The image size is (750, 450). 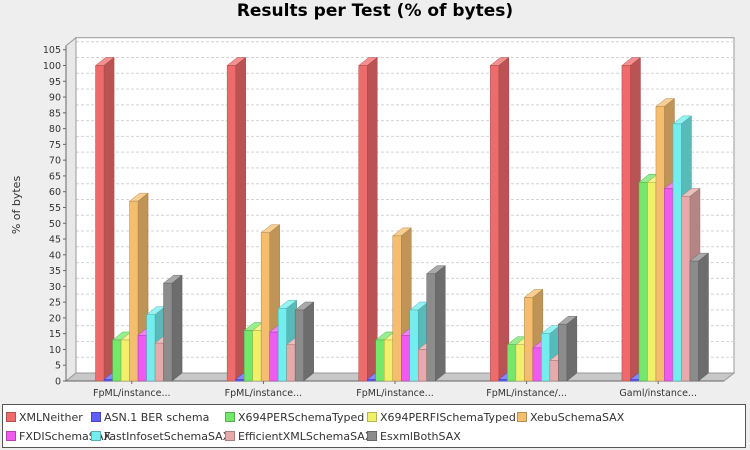 What do you see at coordinates (55, 145) in the screenshot?
I see `y-tick-label: 75` at bounding box center [55, 145].